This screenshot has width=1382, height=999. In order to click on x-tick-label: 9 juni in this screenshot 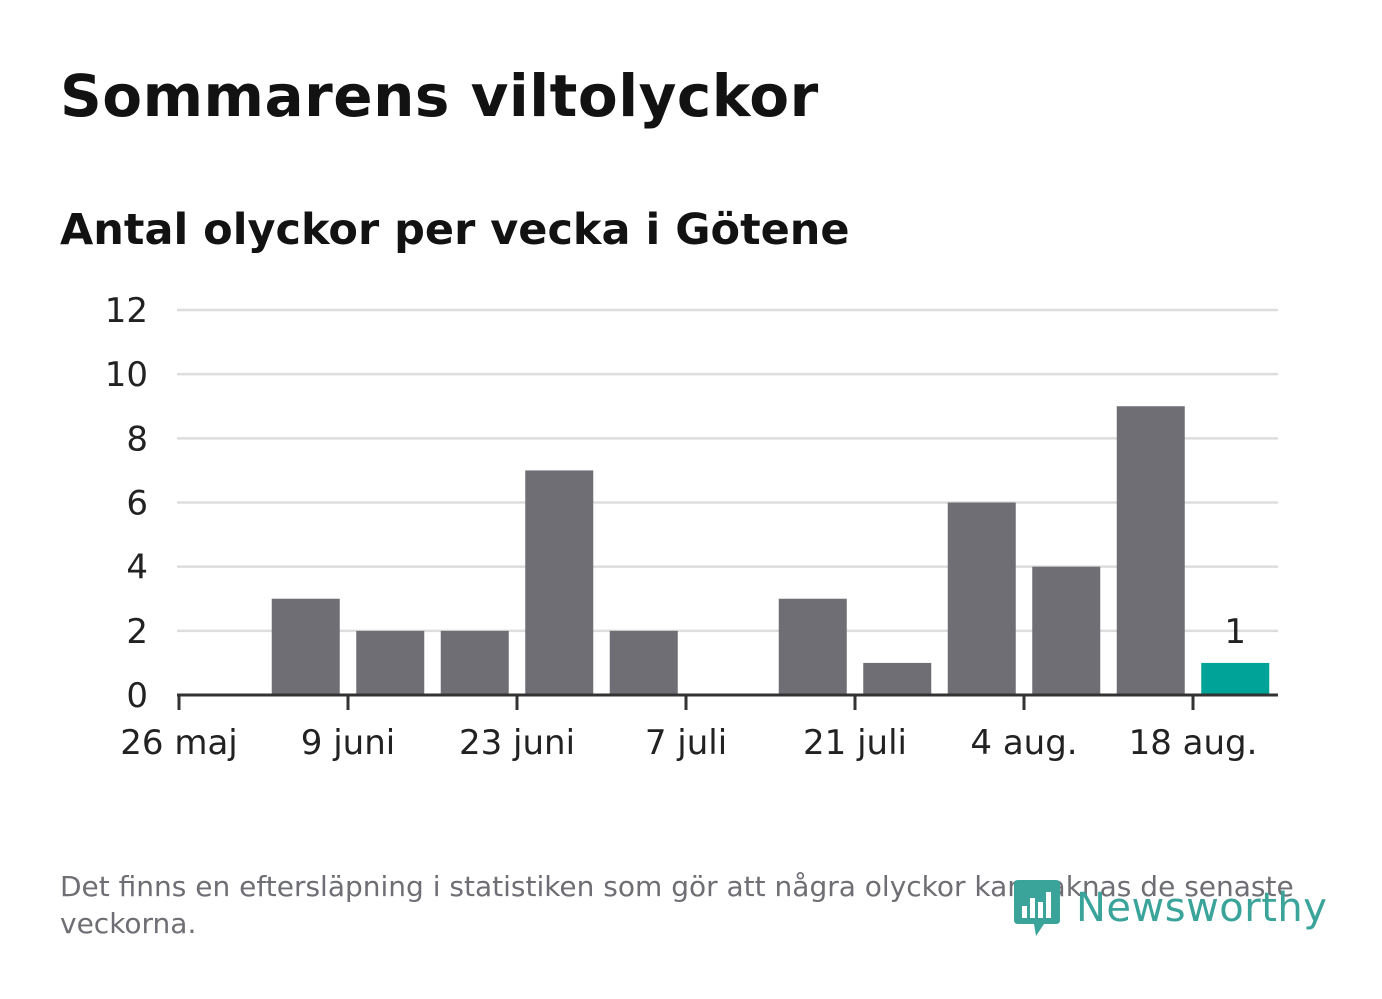, I will do `click(348, 743)`.